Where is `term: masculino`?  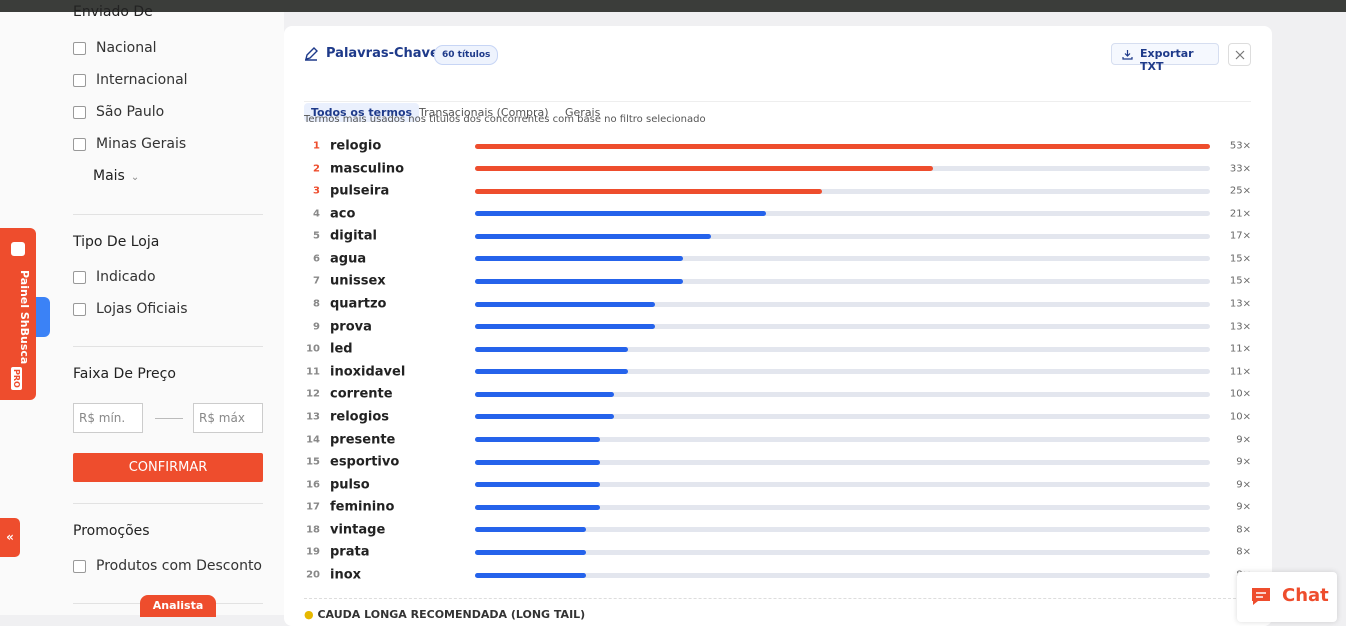
term: masculino is located at coordinates (367, 169).